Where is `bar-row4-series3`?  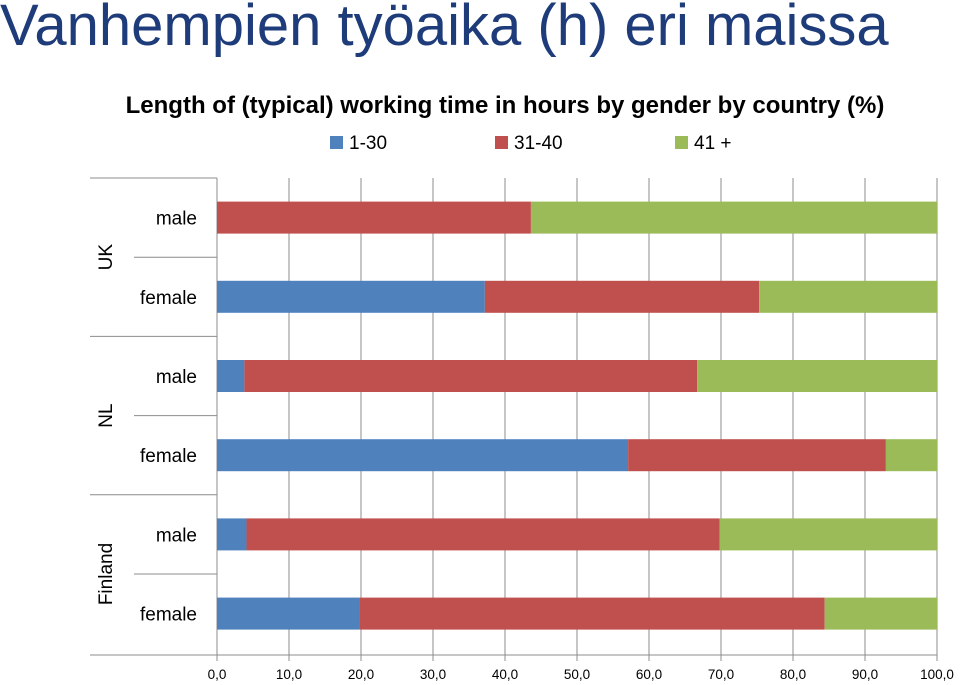 bar-row4-series3 is located at coordinates (911, 455).